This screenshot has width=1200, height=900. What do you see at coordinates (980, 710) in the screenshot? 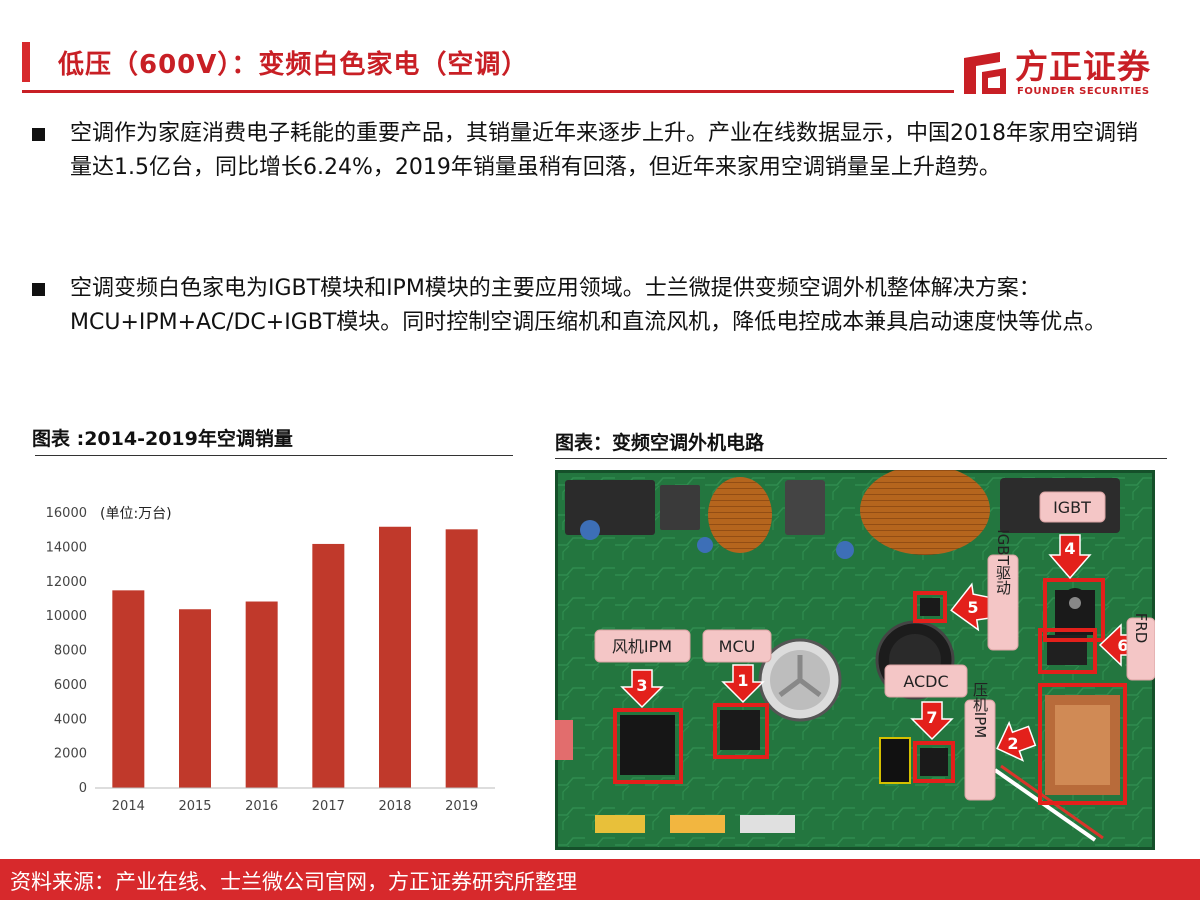
I see `label-compressor-ipm: 压机IPM` at bounding box center [980, 710].